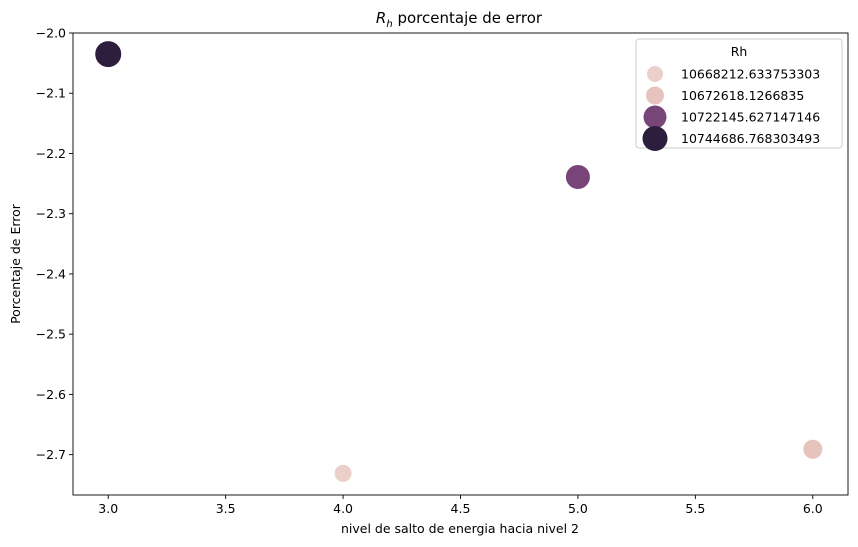 The image size is (858, 547). What do you see at coordinates (750, 138) in the screenshot?
I see `legend-label-3: 10744686.768303493` at bounding box center [750, 138].